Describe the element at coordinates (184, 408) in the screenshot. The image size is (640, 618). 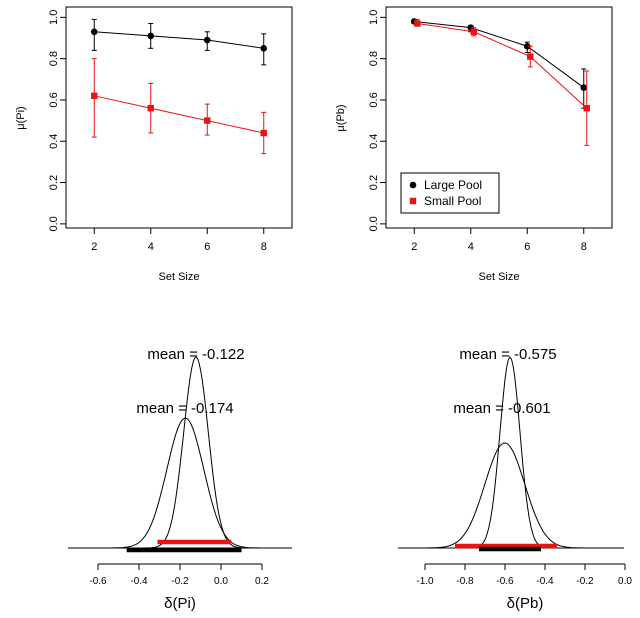
I see `mean-annotation: mean = -0.174` at that location.